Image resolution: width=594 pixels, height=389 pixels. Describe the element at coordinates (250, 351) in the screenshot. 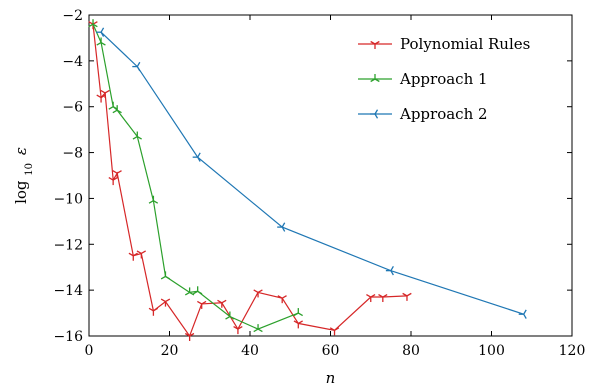

I see `x-tick-label: 40` at that location.